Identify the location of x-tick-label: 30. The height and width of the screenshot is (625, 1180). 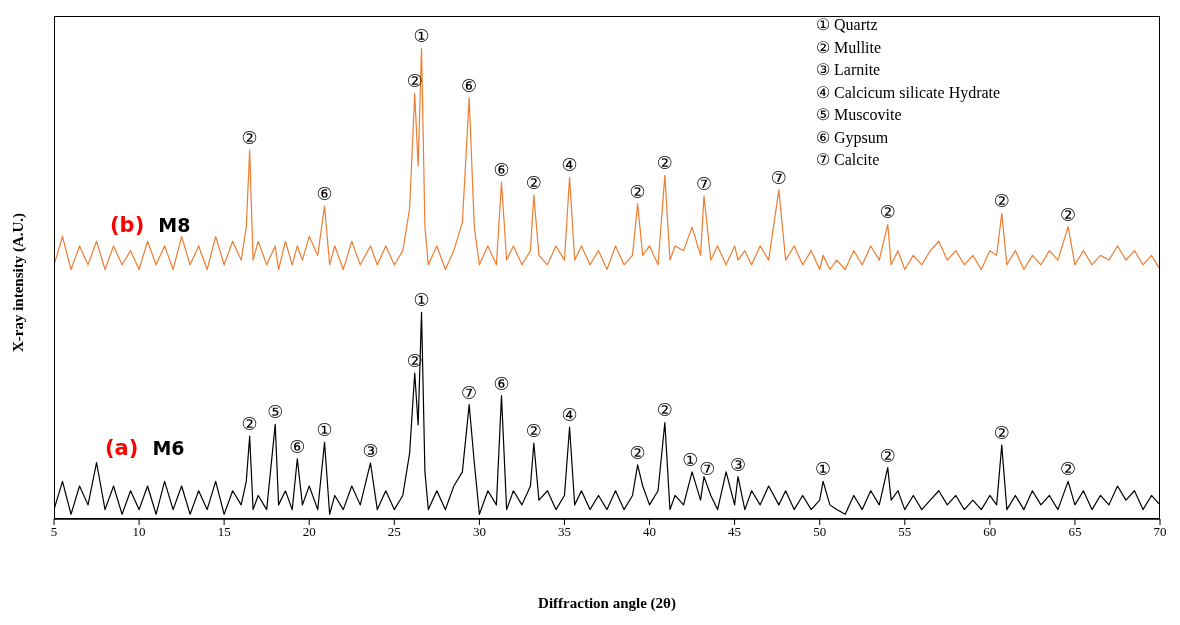
(479, 532).